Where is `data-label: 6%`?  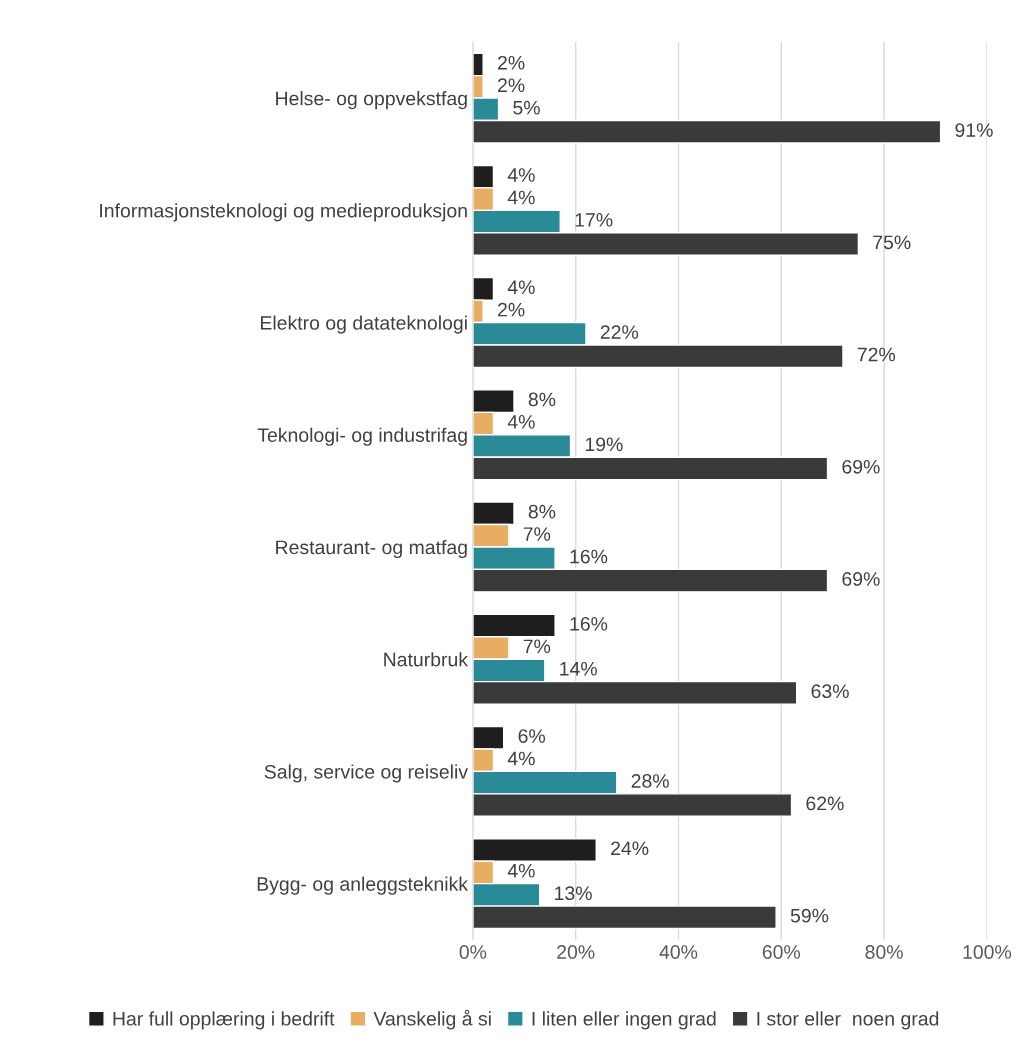
data-label: 6% is located at coordinates (532, 736).